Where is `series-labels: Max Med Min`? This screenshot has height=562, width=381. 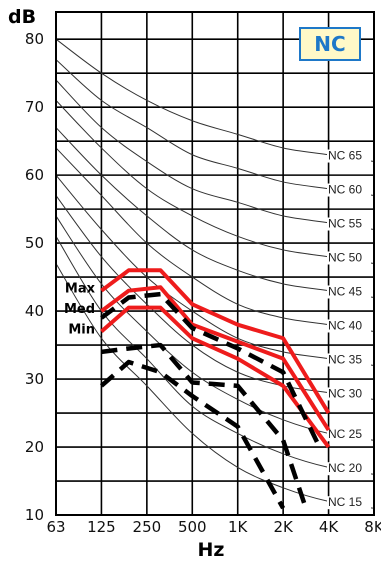
series-labels: Max Med Min is located at coordinates (80, 310).